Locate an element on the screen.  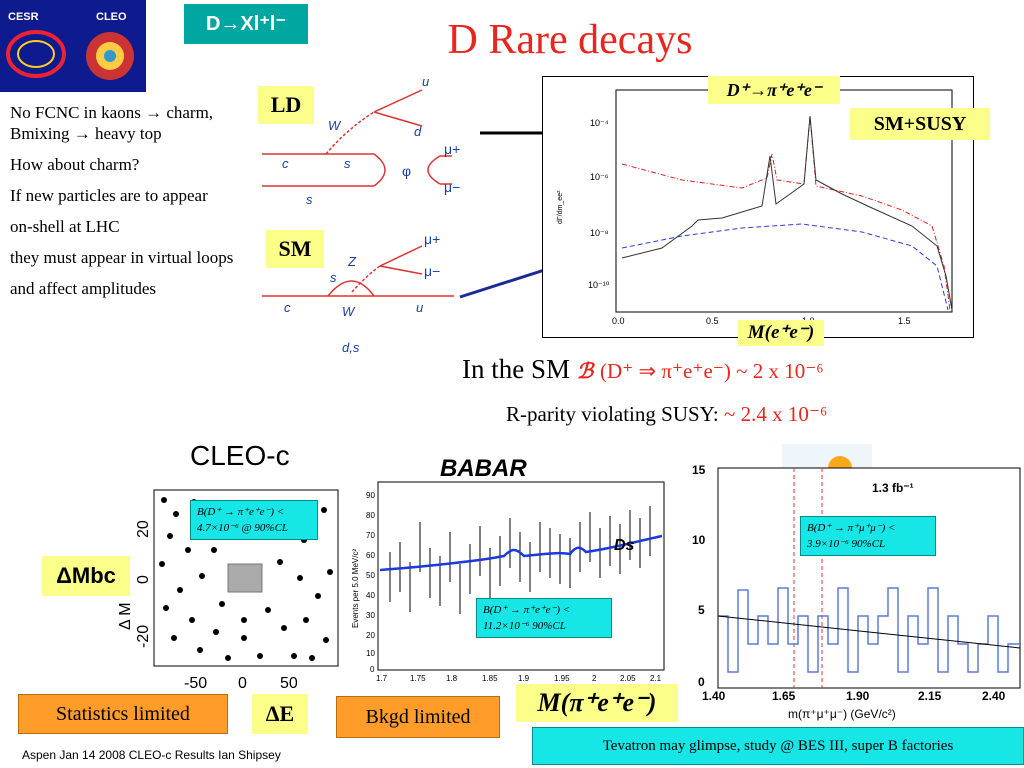
babar-ytick: 80 is located at coordinates (370, 515).